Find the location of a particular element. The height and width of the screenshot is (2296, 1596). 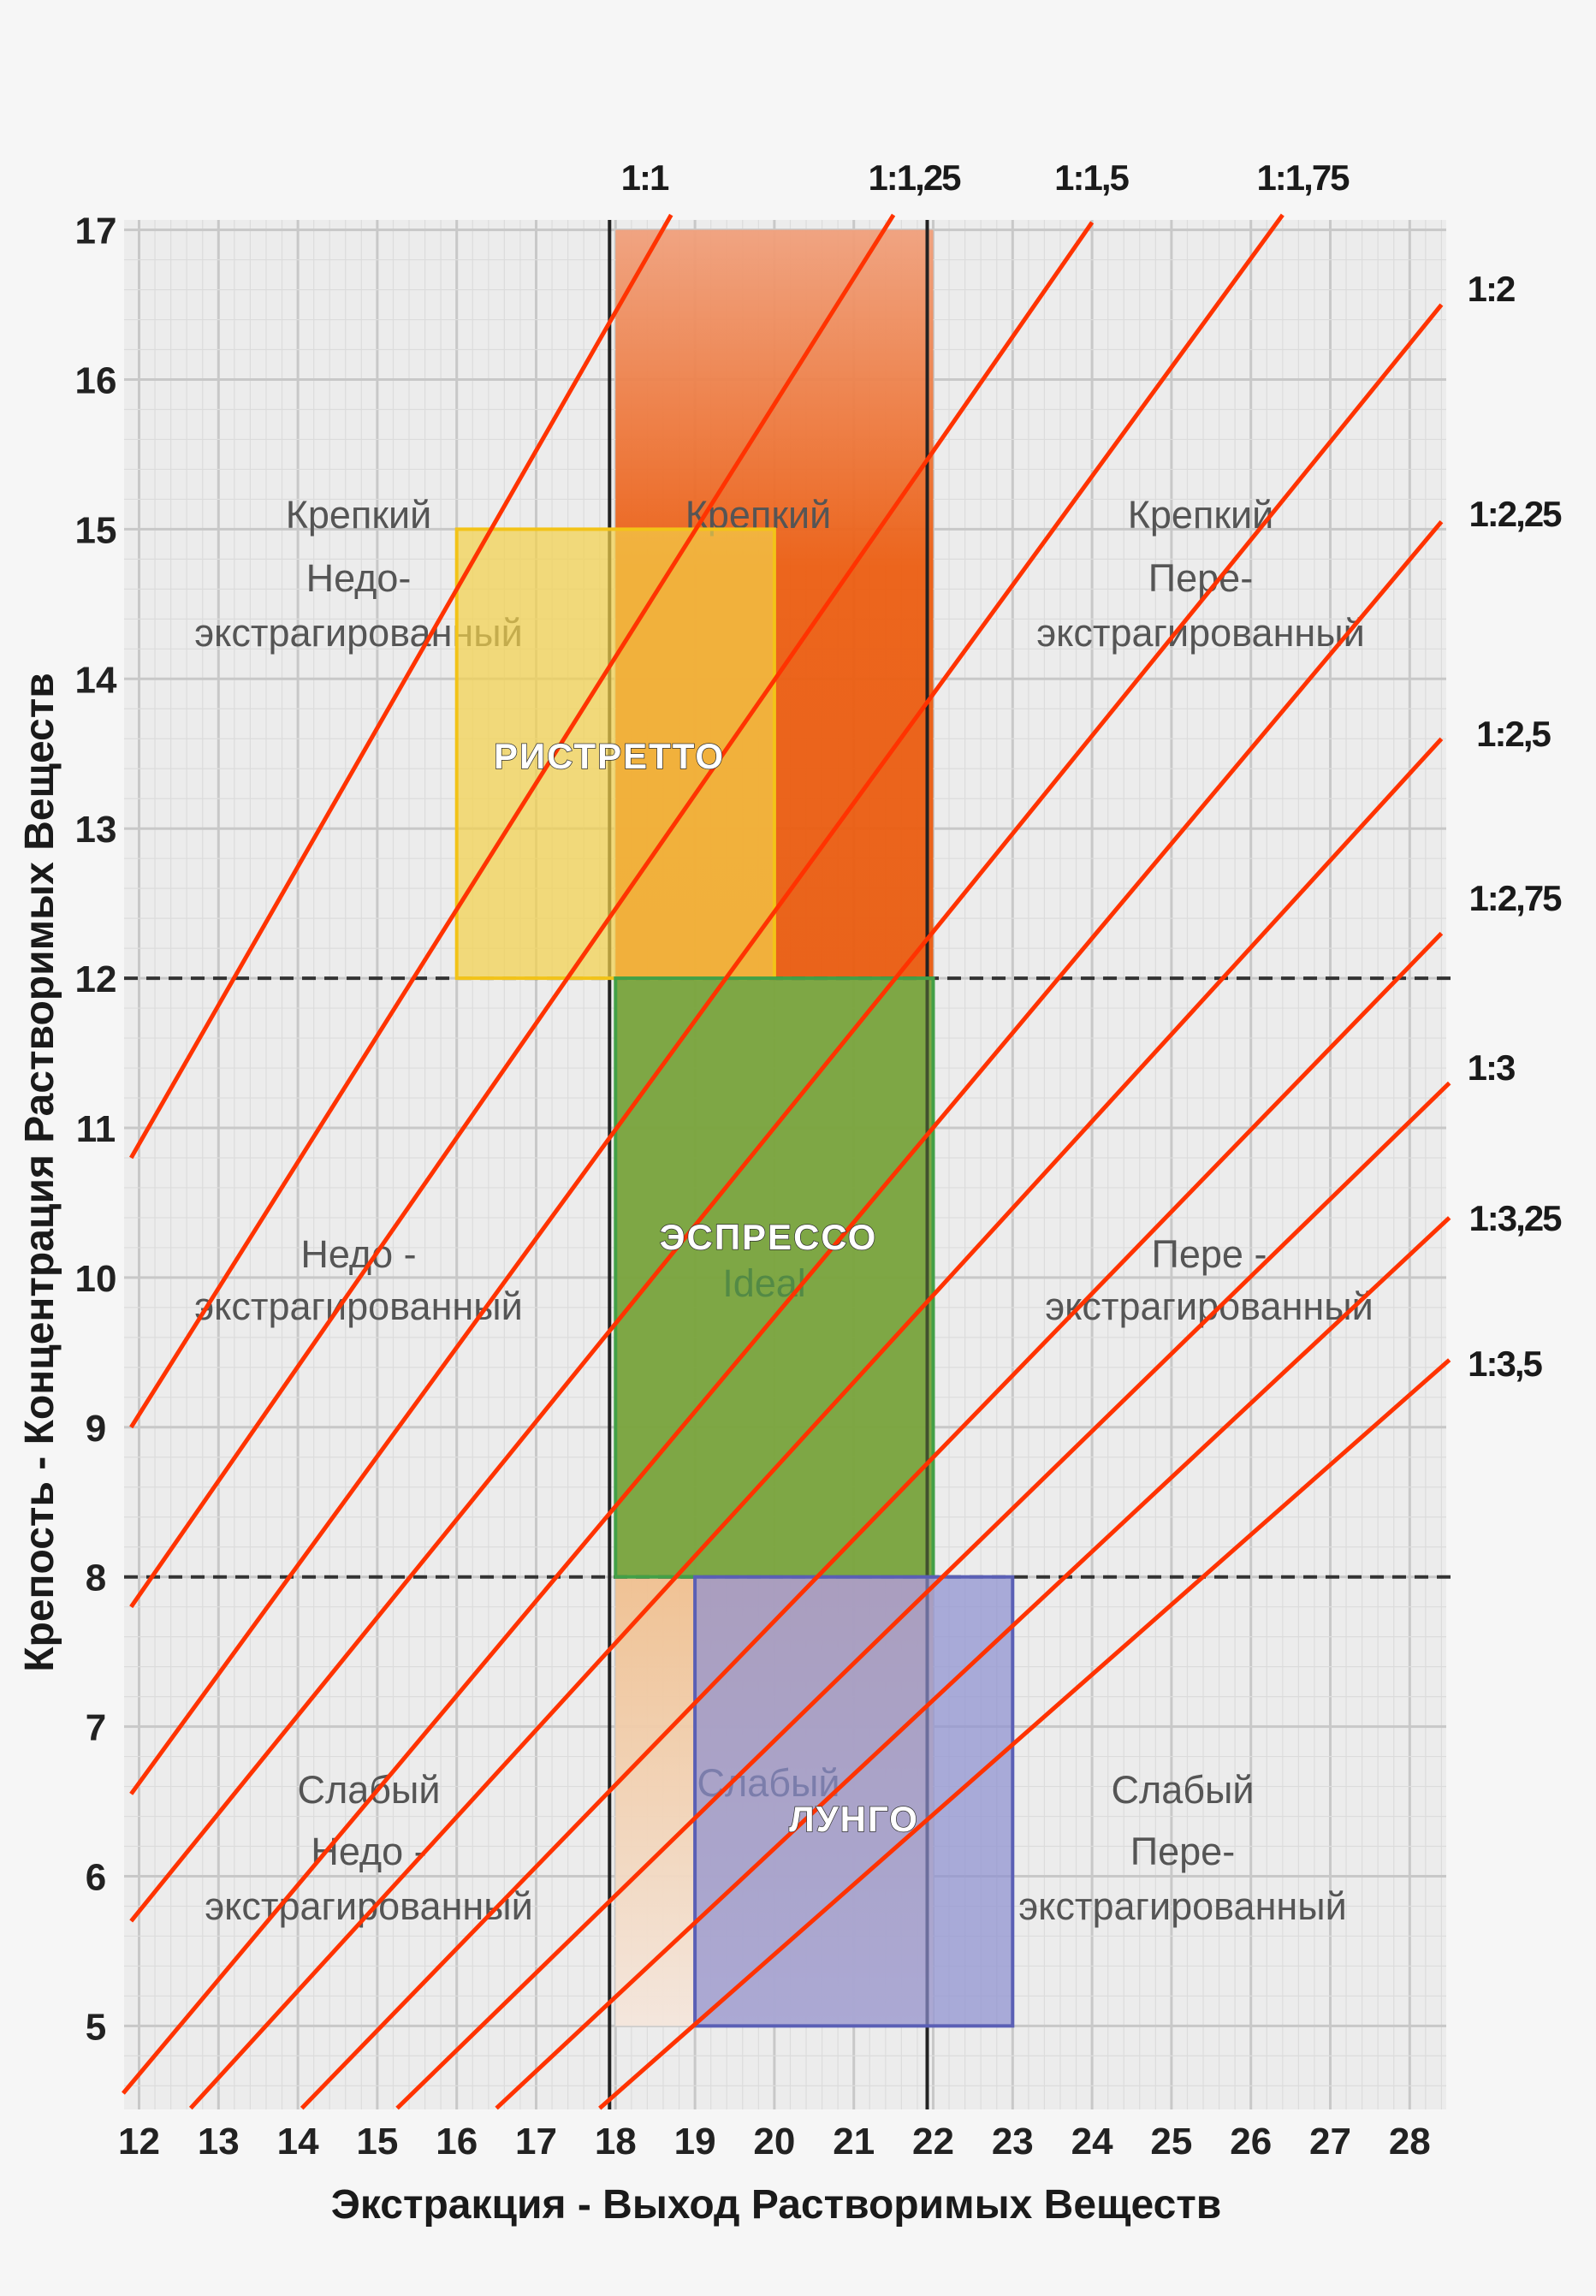

region-label-mid-right: Пере - is located at coordinates (1209, 1254).